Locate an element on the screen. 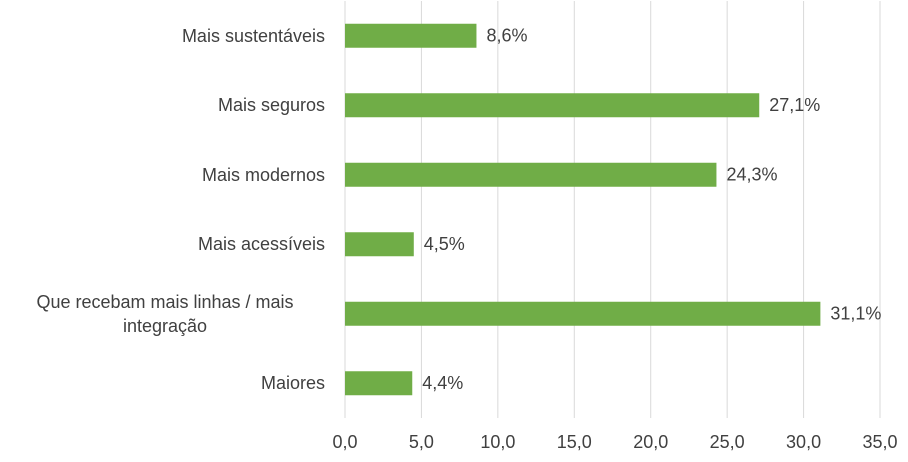 The width and height of the screenshot is (908, 462). y-tick-label: Mais seguros is located at coordinates (271, 105).